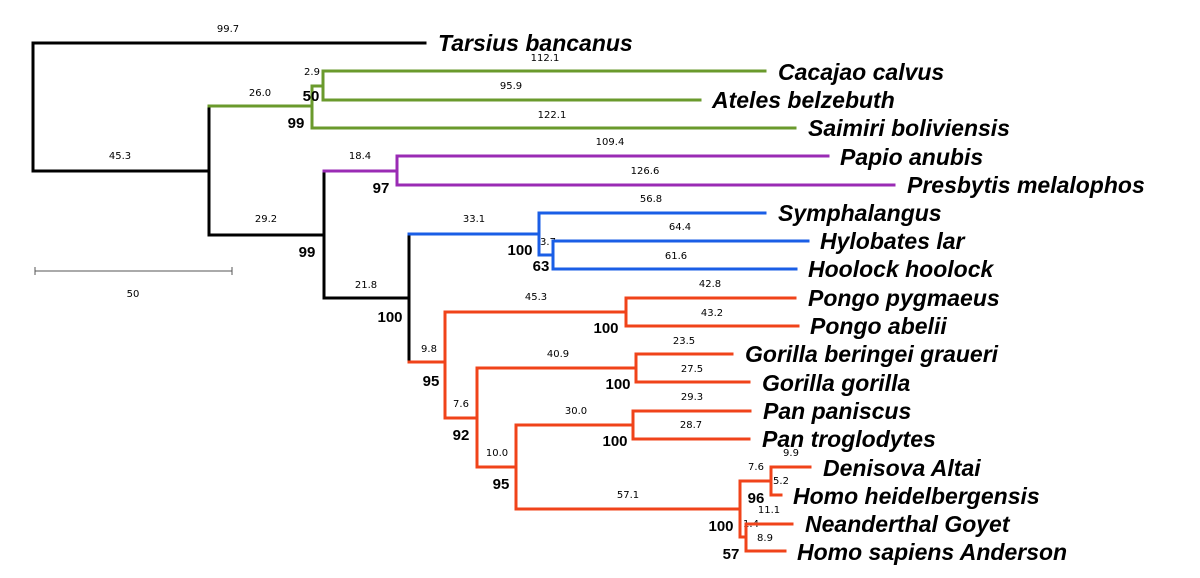 The width and height of the screenshot is (1200, 578). What do you see at coordinates (908, 524) in the screenshot?
I see `taxon-neanderthal-goyet: Neanderthal Goyet` at bounding box center [908, 524].